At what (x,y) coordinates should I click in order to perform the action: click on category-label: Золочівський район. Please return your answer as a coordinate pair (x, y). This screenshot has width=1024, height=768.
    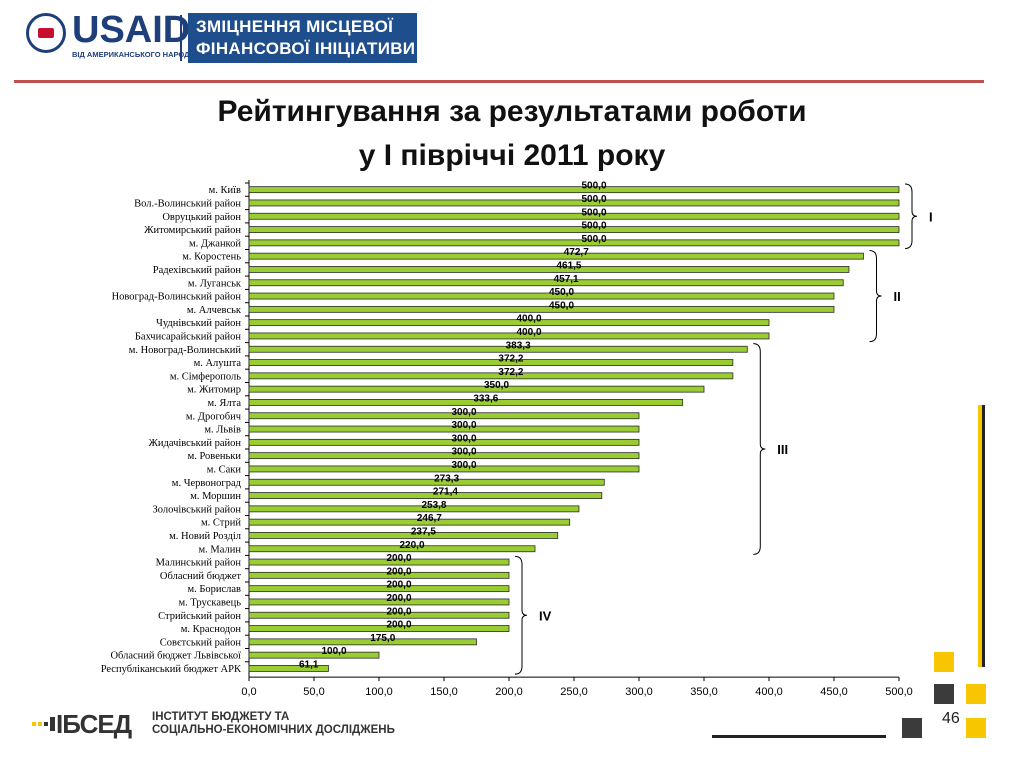
    Looking at the image, I should click on (197, 509).